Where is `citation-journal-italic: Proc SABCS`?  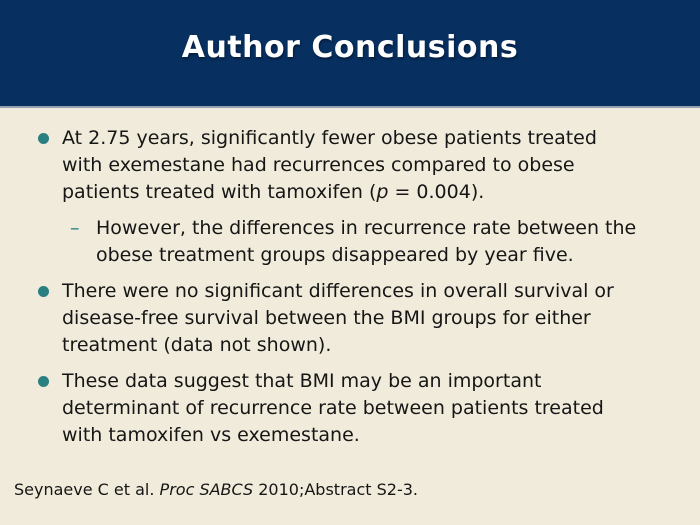
citation-journal-italic: Proc SABCS is located at coordinates (206, 489).